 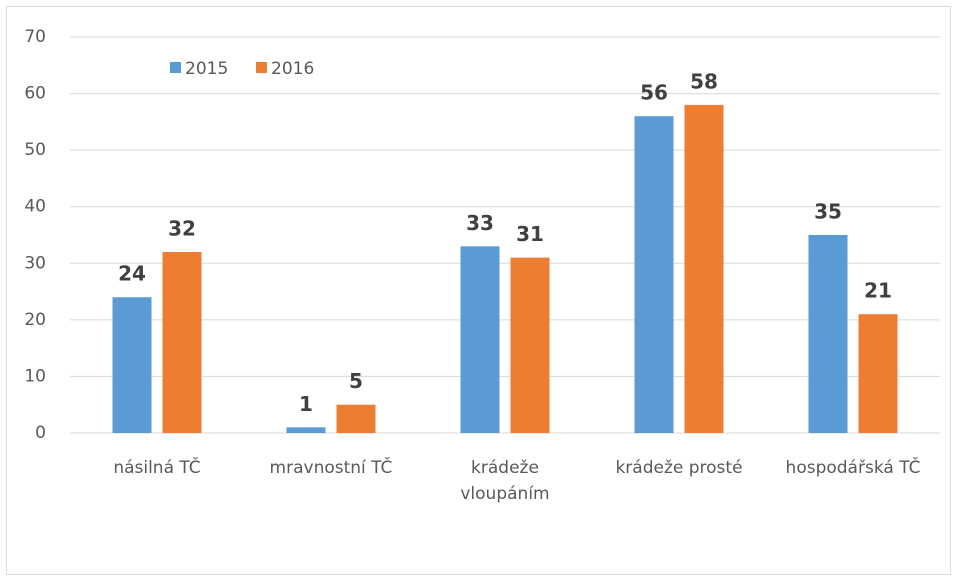 I want to click on y-tick-label: 10, so click(x=35, y=376).